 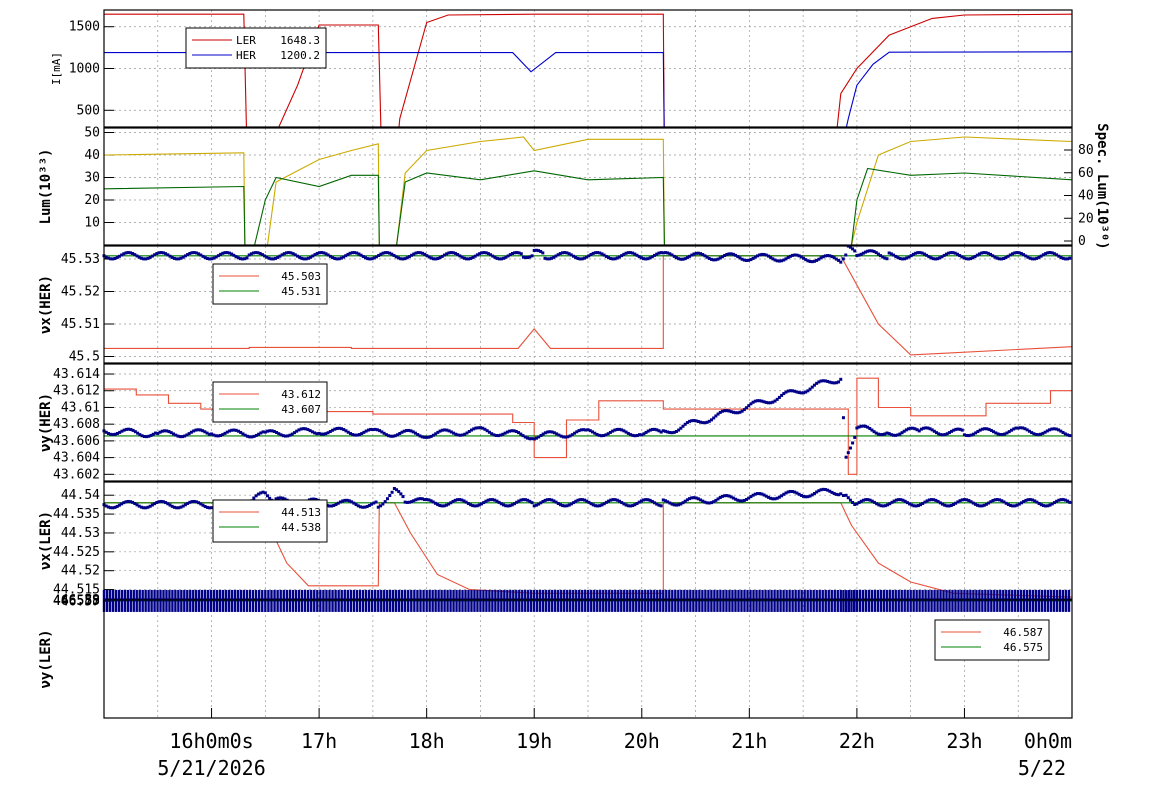 What do you see at coordinates (92, 223) in the screenshot?
I see `y-tick-label: 10` at bounding box center [92, 223].